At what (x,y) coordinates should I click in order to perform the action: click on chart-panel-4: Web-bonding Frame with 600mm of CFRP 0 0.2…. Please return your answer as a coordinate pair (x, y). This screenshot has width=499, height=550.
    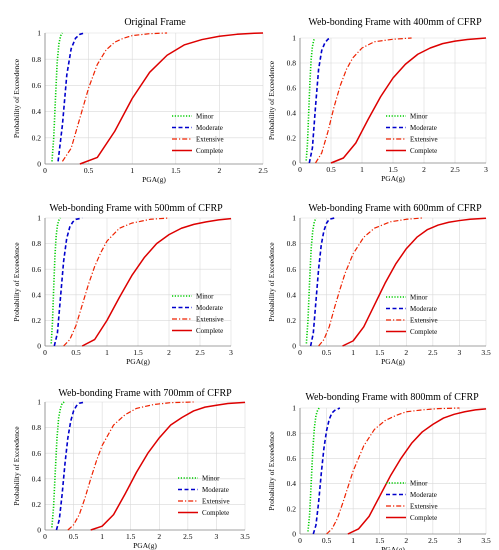
    Looking at the image, I should click on (379, 284).